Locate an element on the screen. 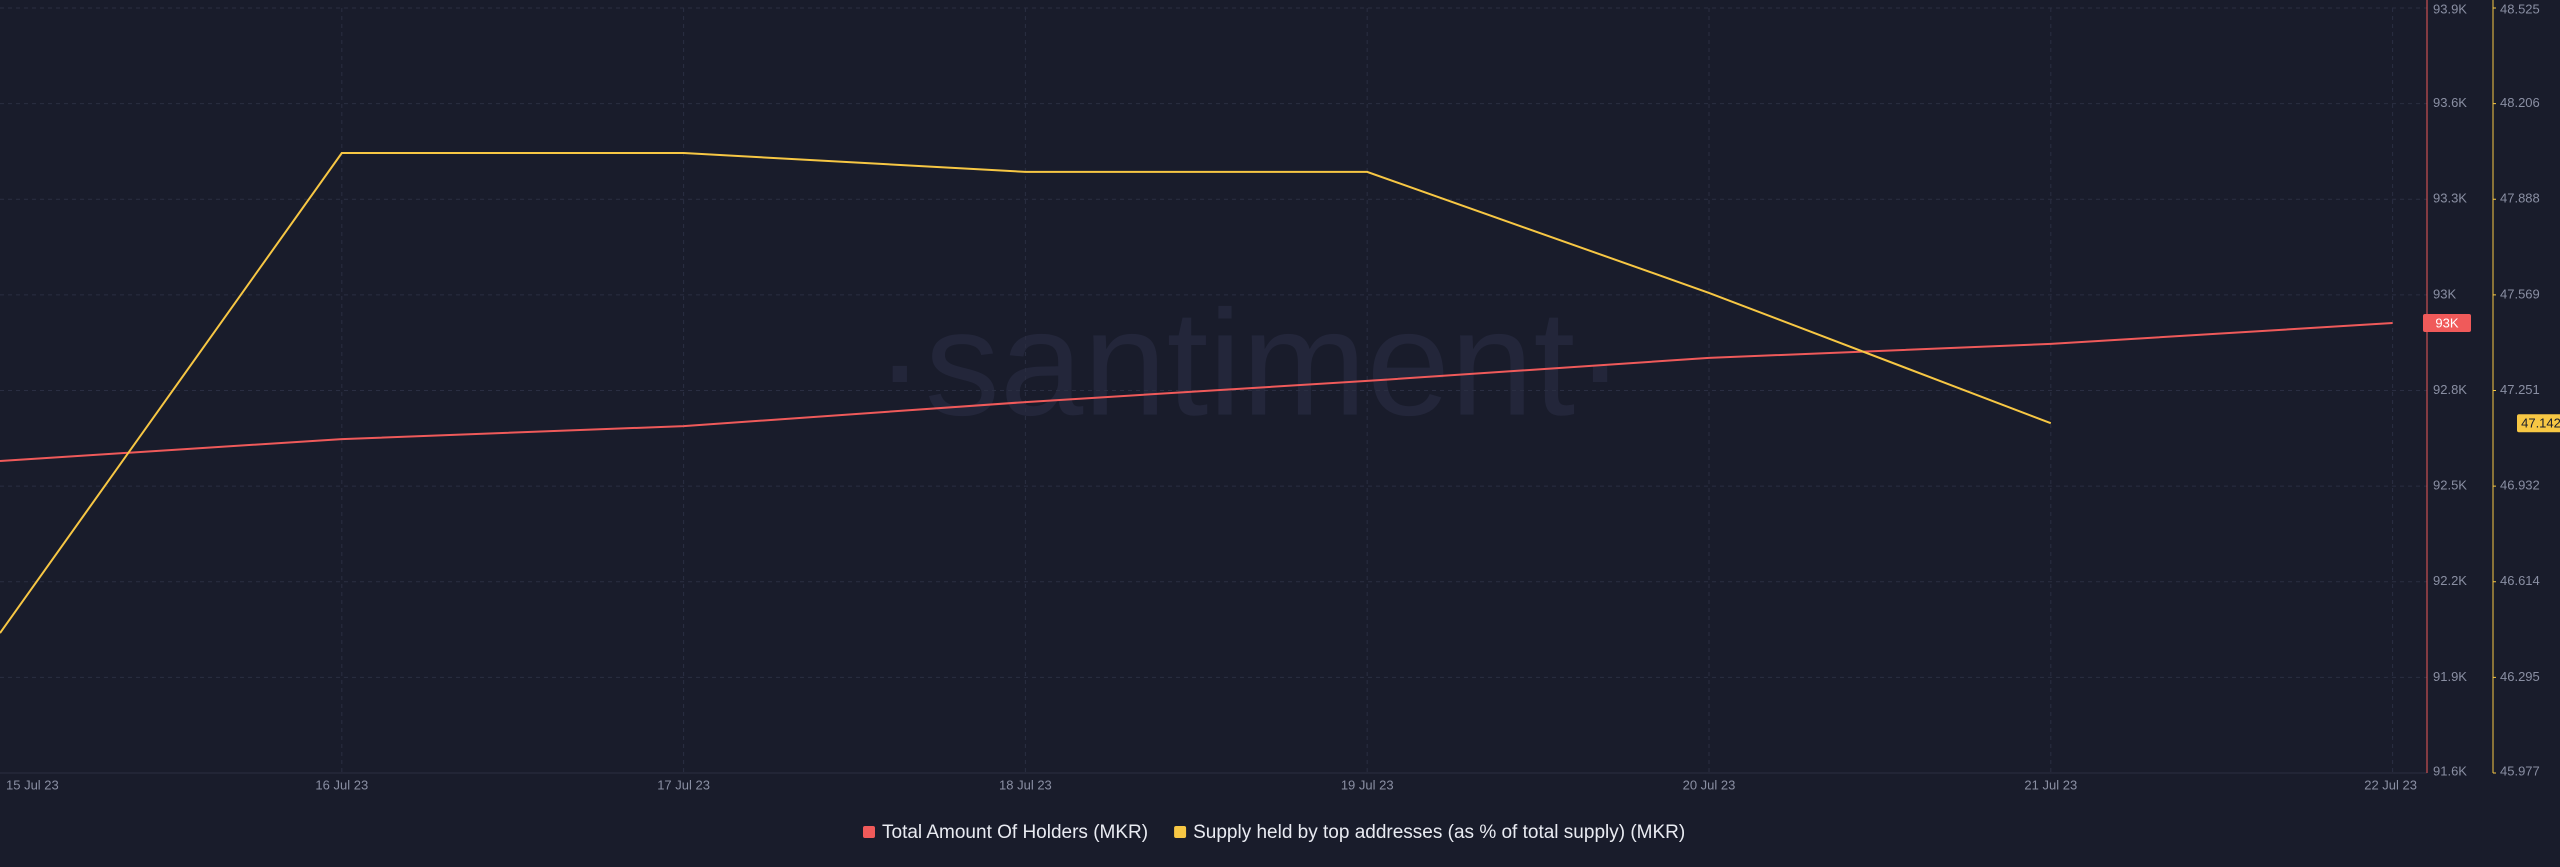  legend-label: Total Amount Of Holders (MKR) is located at coordinates (1015, 832).